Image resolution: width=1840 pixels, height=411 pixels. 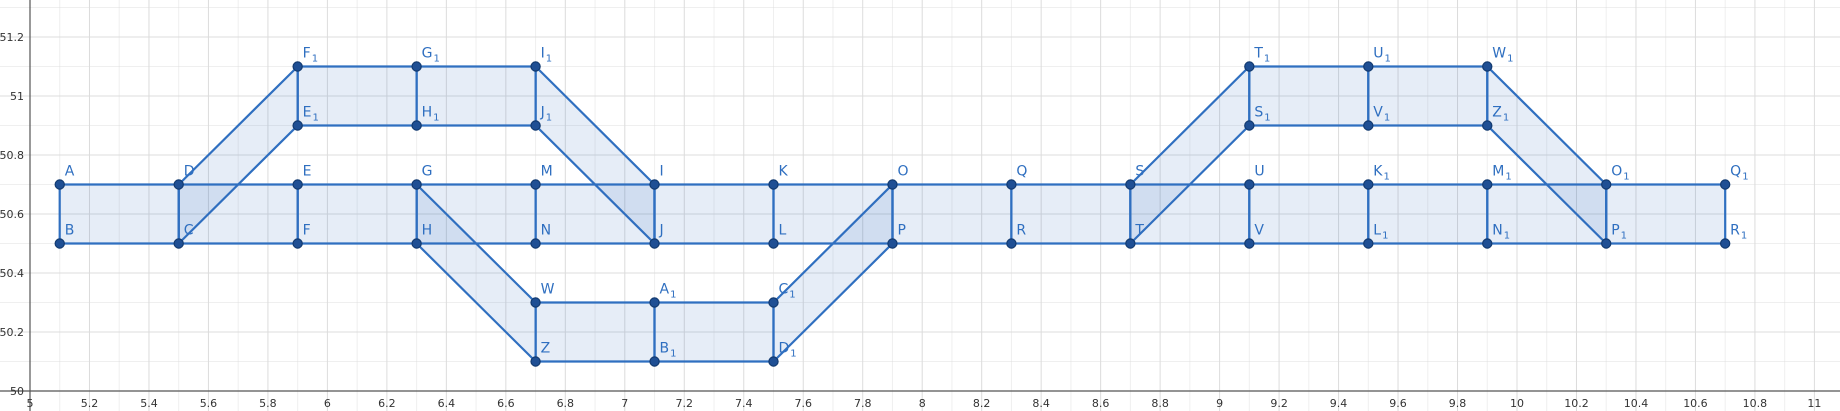 What do you see at coordinates (1636, 403) in the screenshot?
I see `x-tick-label: 10.4` at bounding box center [1636, 403].